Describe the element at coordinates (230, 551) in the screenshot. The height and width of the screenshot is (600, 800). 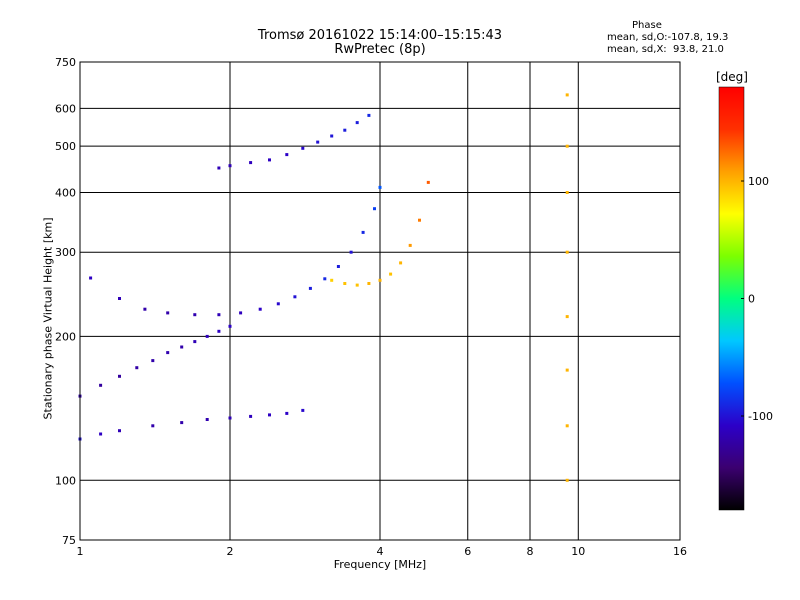
I see `x-tick-label: 2` at that location.